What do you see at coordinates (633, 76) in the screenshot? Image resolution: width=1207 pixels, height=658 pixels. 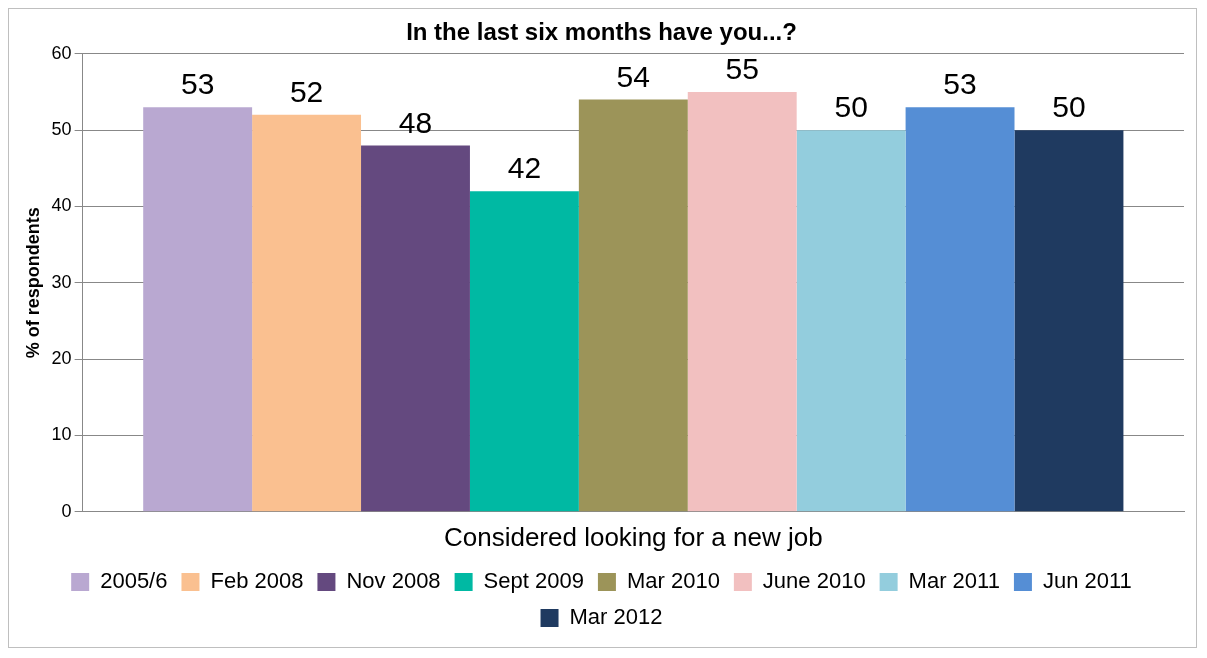 I see `data-label: 54` at bounding box center [633, 76].